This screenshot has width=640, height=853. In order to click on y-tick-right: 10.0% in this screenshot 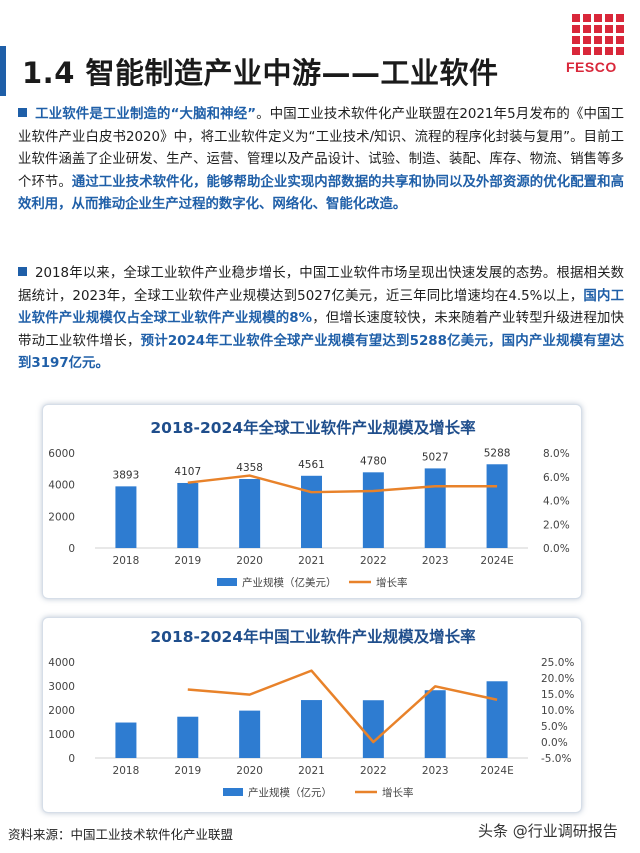, I will do `click(557, 711)`.